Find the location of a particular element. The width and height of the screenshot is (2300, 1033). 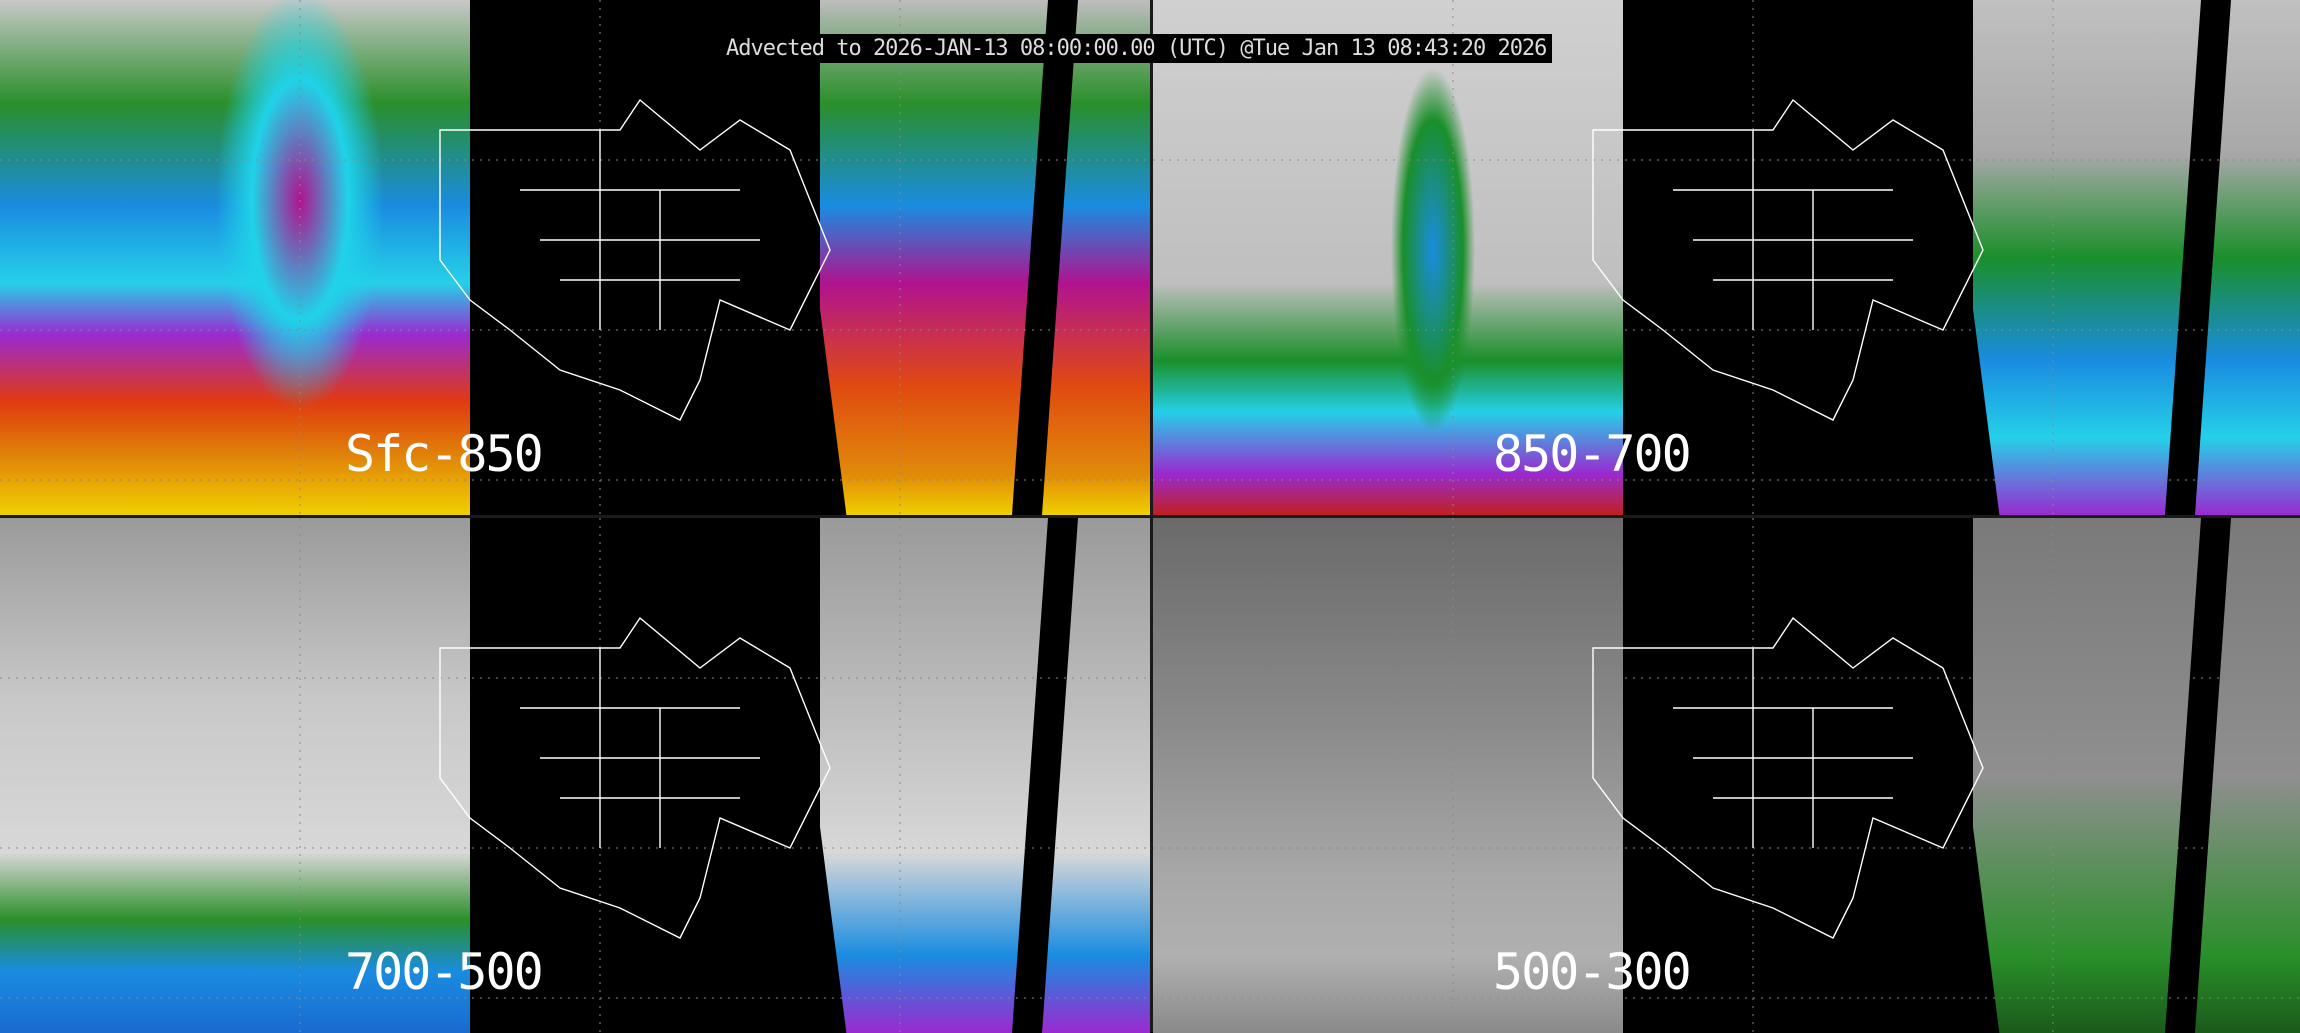

panel-label: 700-500 is located at coordinates (444, 972).